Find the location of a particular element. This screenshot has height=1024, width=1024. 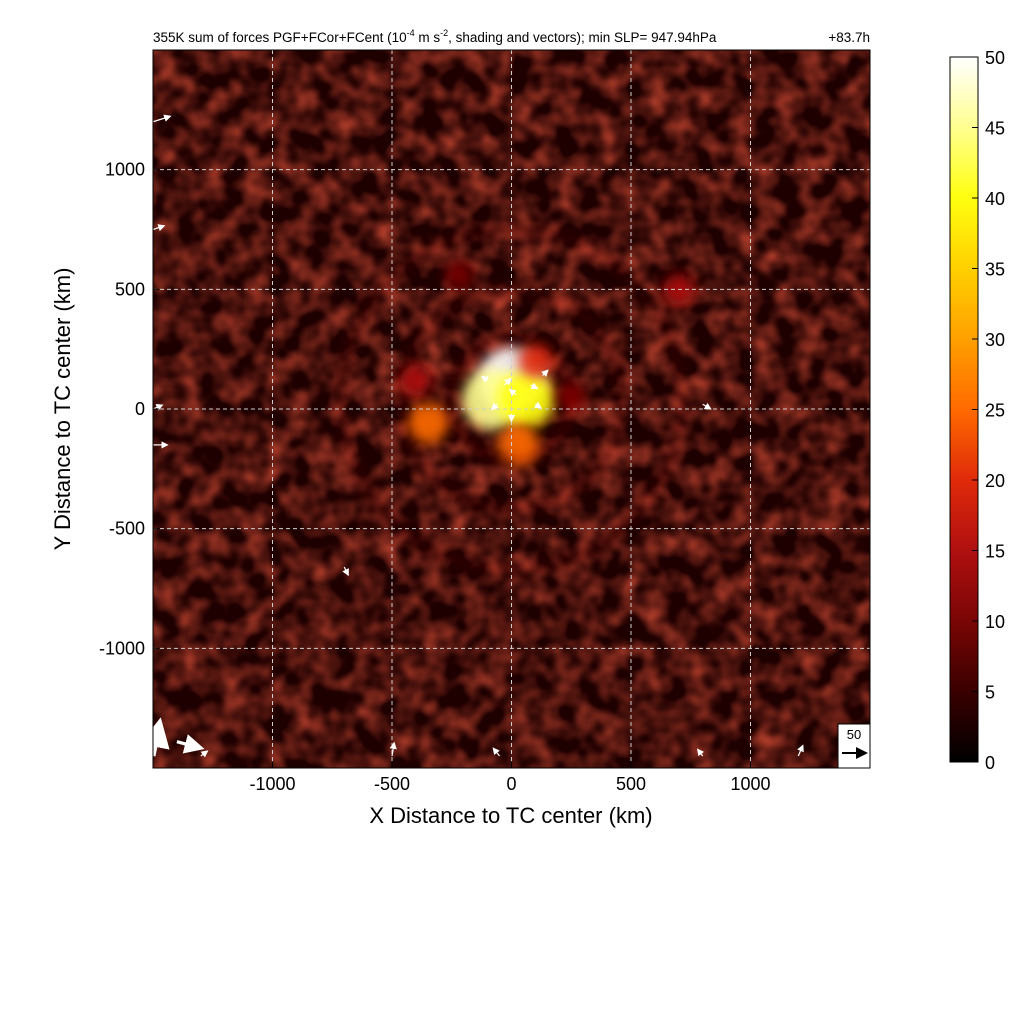

x-tick-label-3: 500 is located at coordinates (631, 784).